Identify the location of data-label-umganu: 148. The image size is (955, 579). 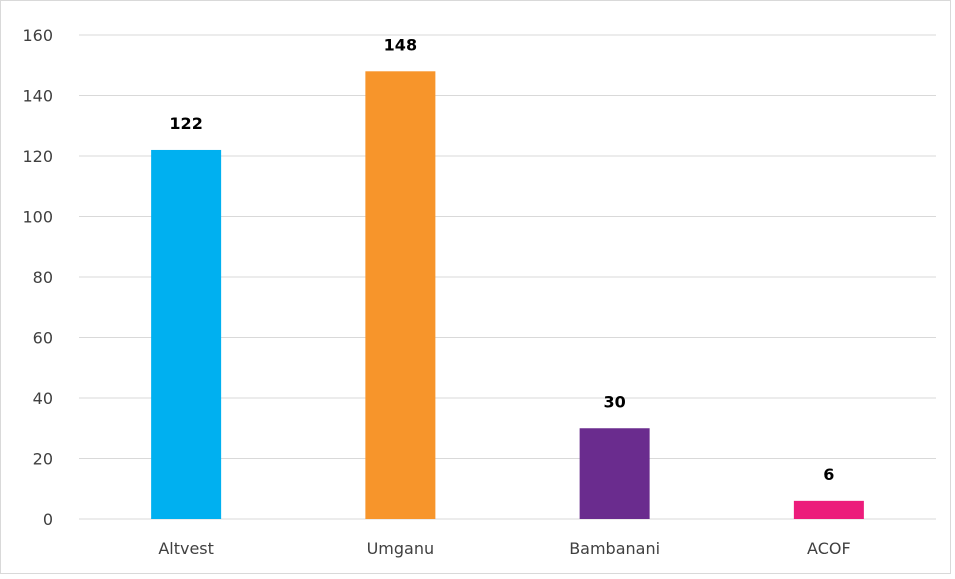
(400, 44).